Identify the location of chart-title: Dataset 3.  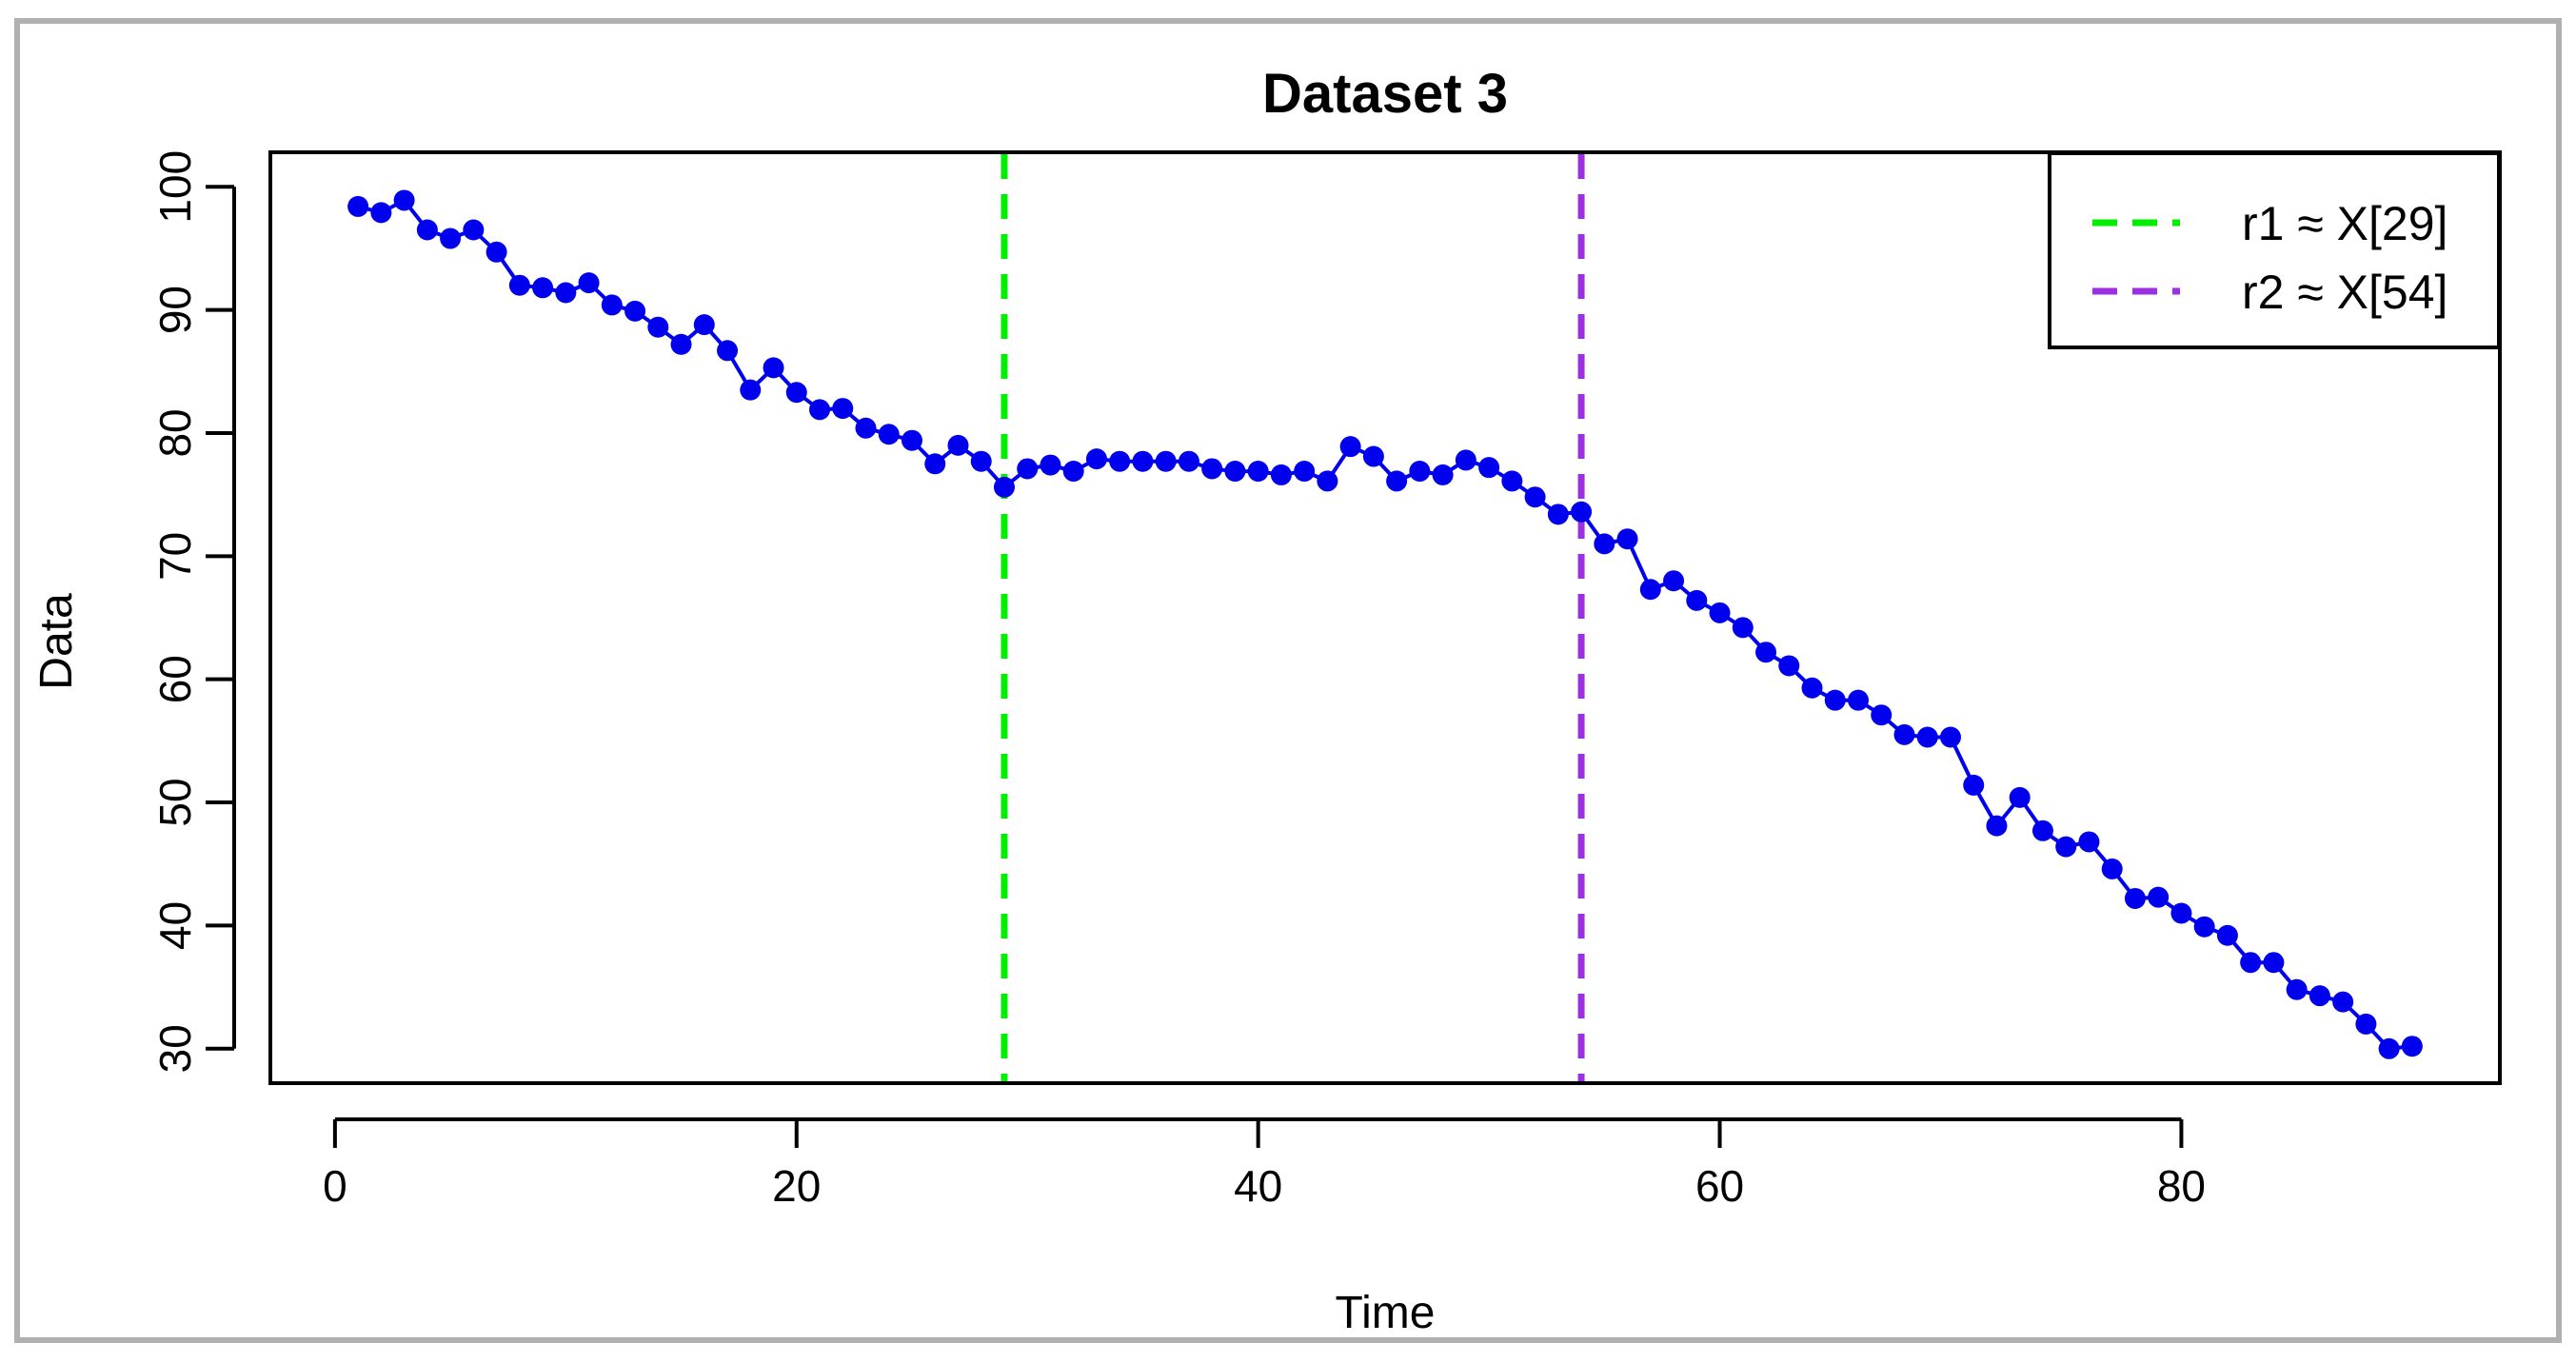
(1385, 94).